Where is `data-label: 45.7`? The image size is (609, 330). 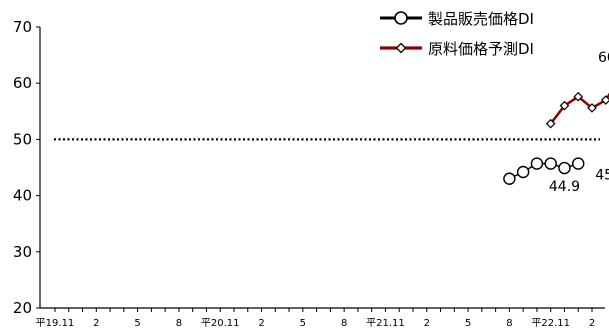
data-label: 45.7 is located at coordinates (602, 176).